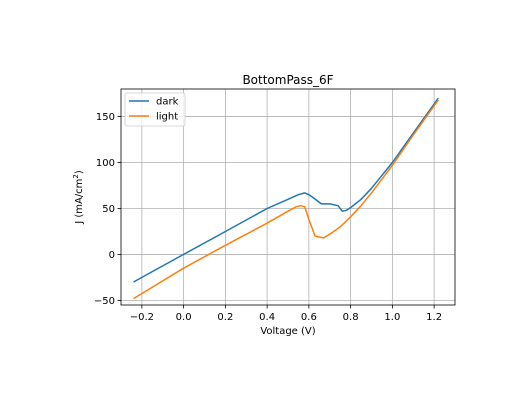  I want to click on x-tick-label: 1.0, so click(392, 317).